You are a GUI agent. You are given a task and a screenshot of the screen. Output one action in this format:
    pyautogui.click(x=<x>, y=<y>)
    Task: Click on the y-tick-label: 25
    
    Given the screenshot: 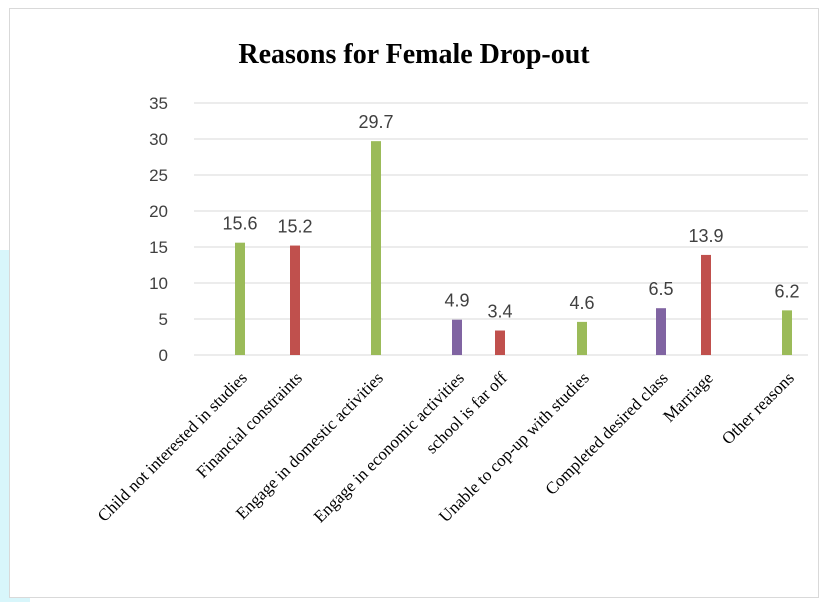 What is the action you would take?
    pyautogui.click(x=158, y=175)
    